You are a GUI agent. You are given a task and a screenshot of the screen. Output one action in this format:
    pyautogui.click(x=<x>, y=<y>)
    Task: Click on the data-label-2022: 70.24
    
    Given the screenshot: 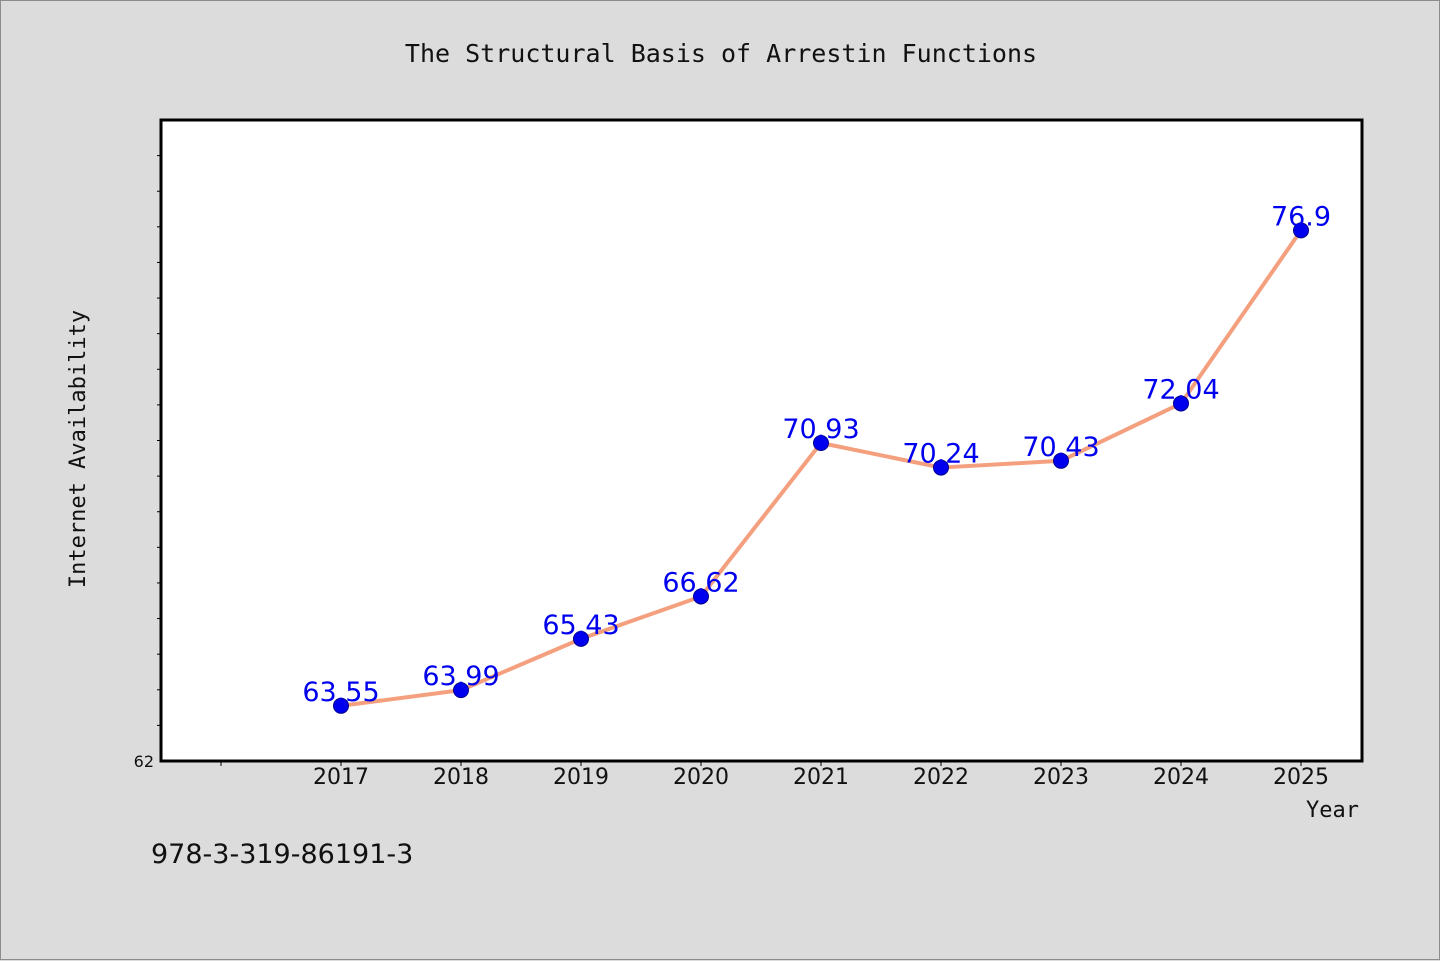 What is the action you would take?
    pyautogui.click(x=940, y=454)
    